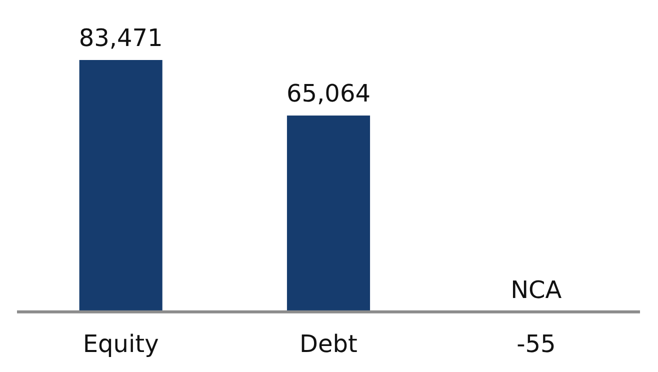 The image size is (658, 372). I want to click on data-label: -55, so click(536, 344).